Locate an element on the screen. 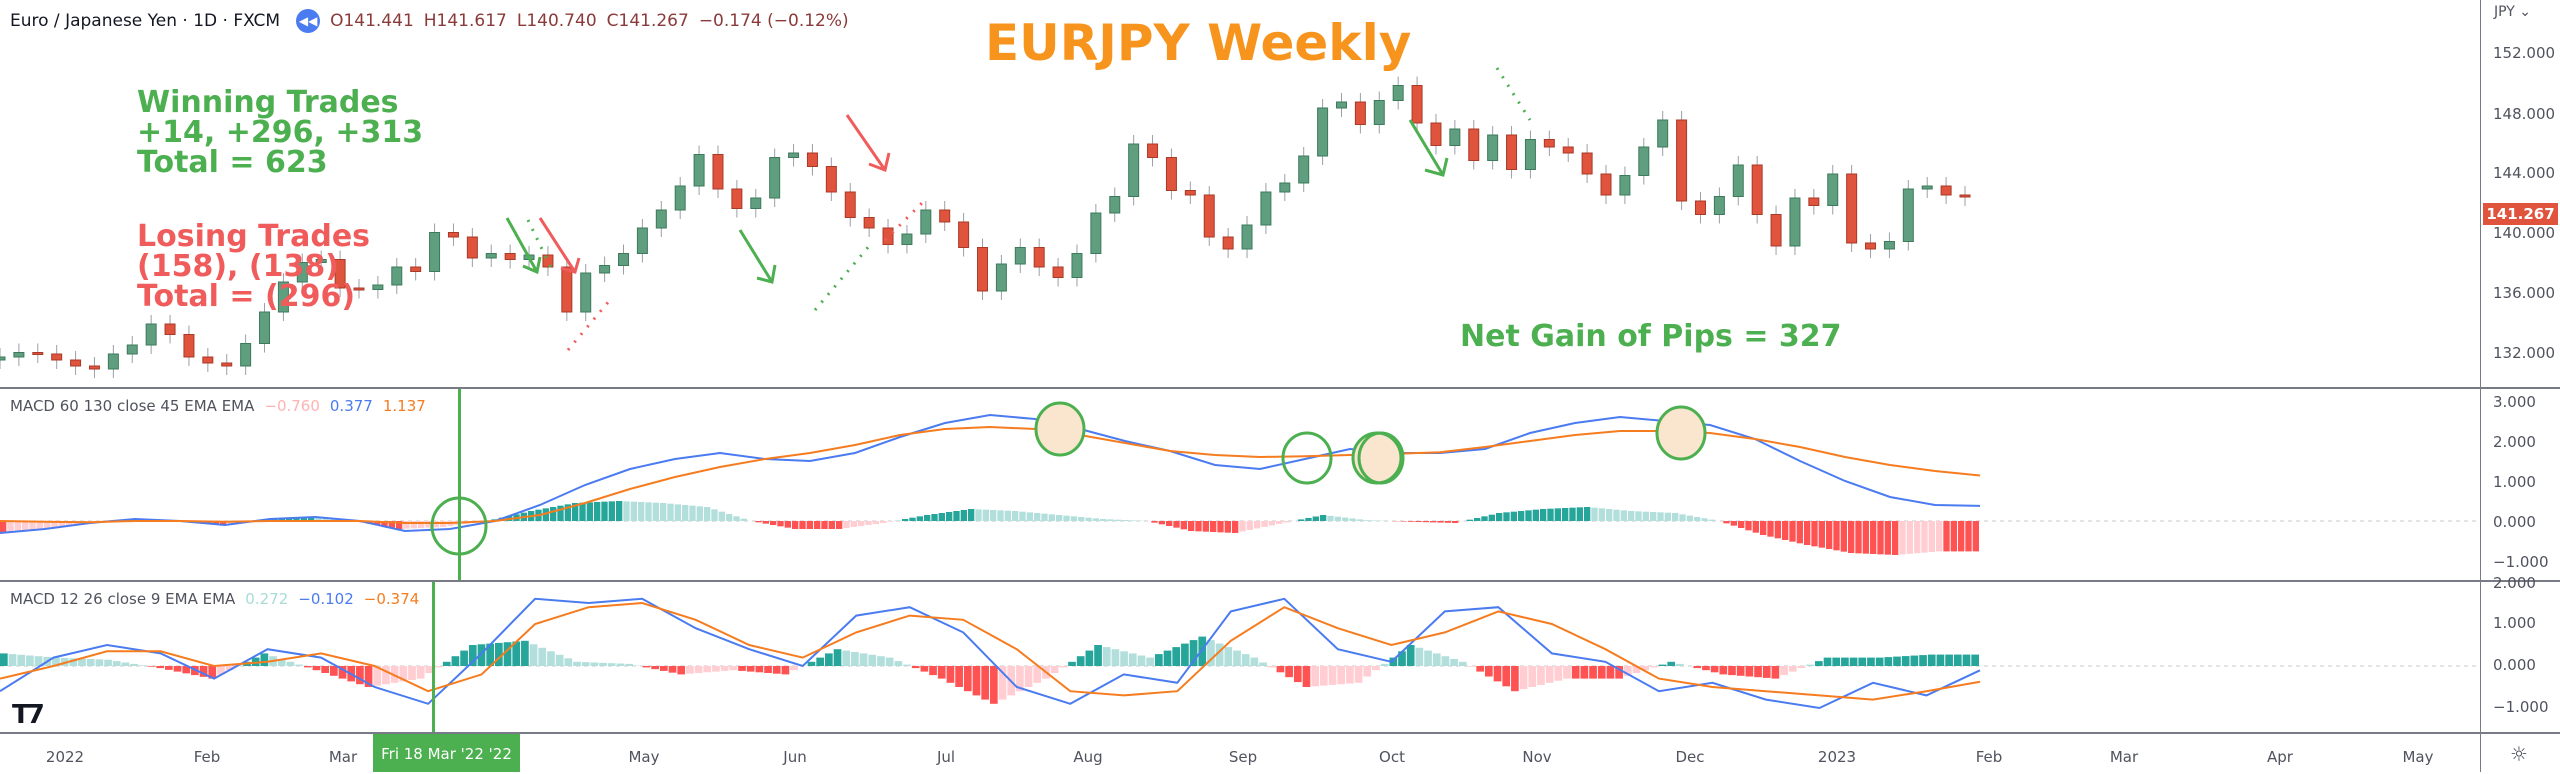  net-gain-note: Net Gain of Pips = 327 is located at coordinates (1651, 337).